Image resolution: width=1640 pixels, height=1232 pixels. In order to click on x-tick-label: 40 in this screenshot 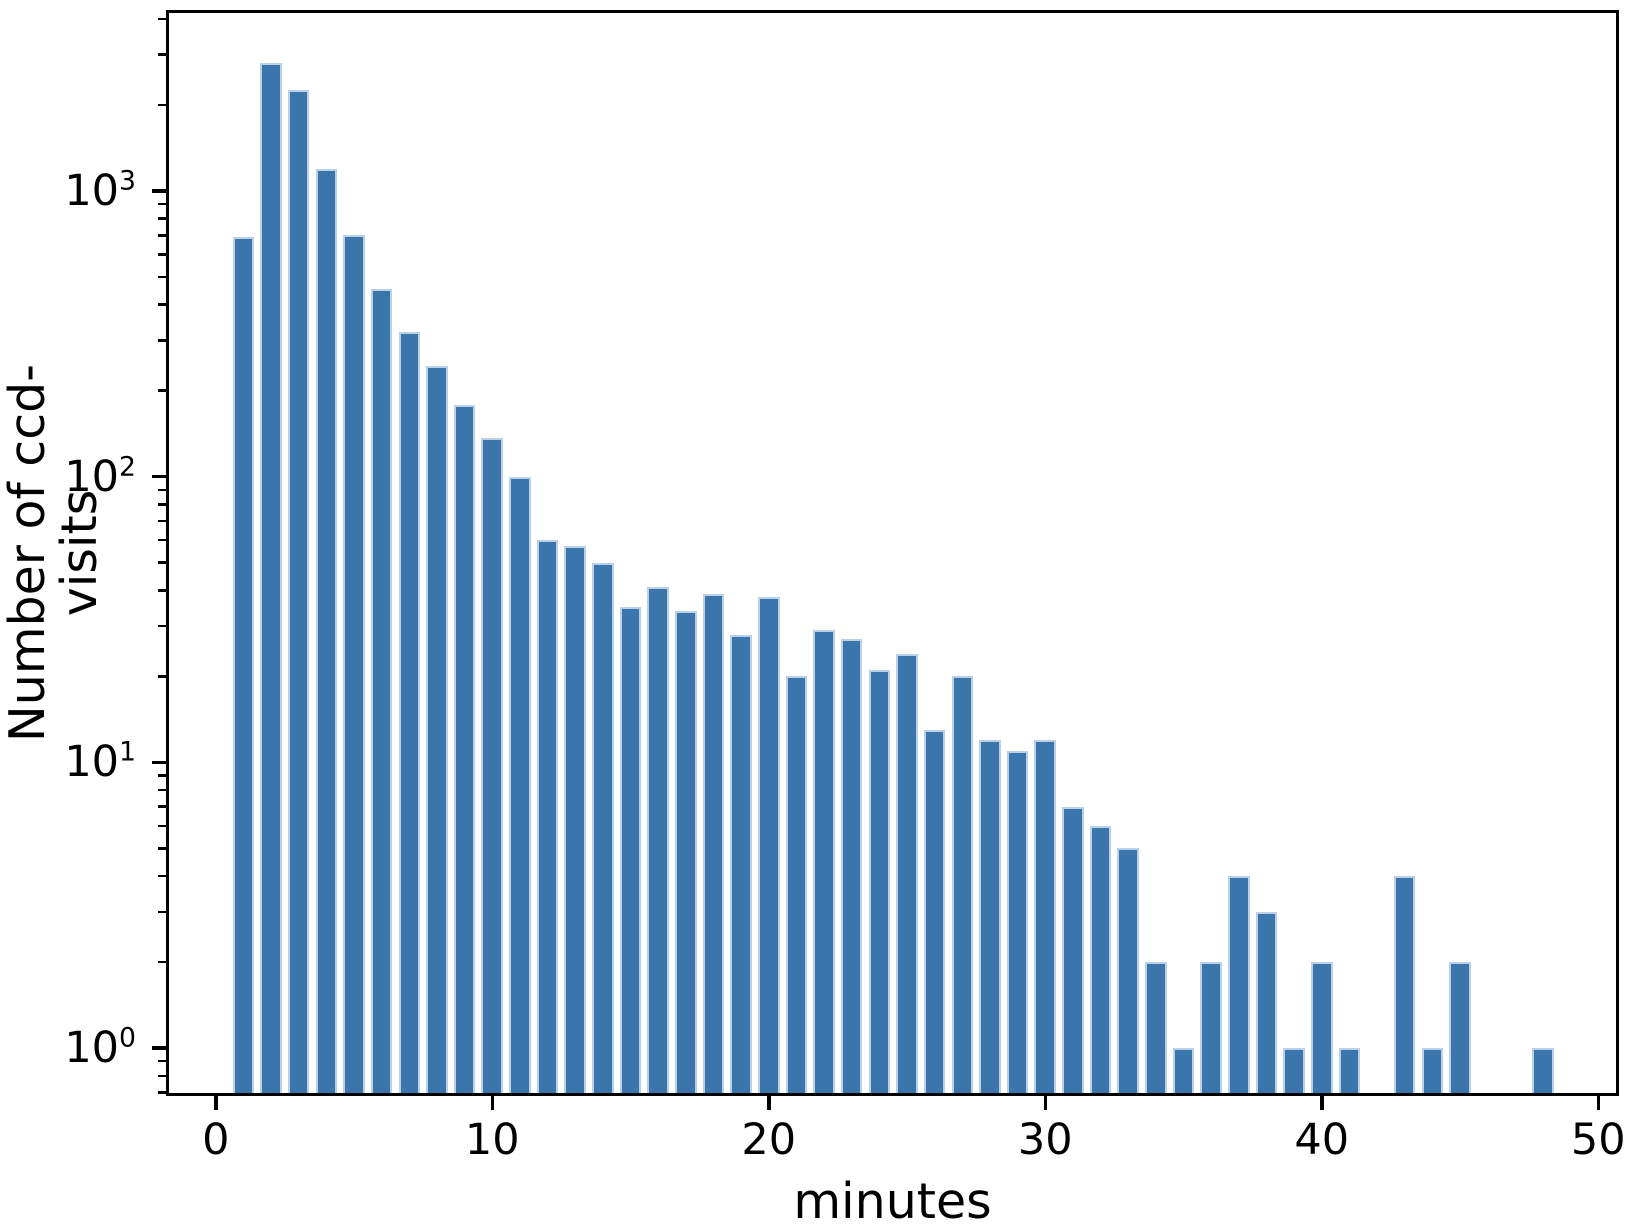, I will do `click(1322, 1140)`.